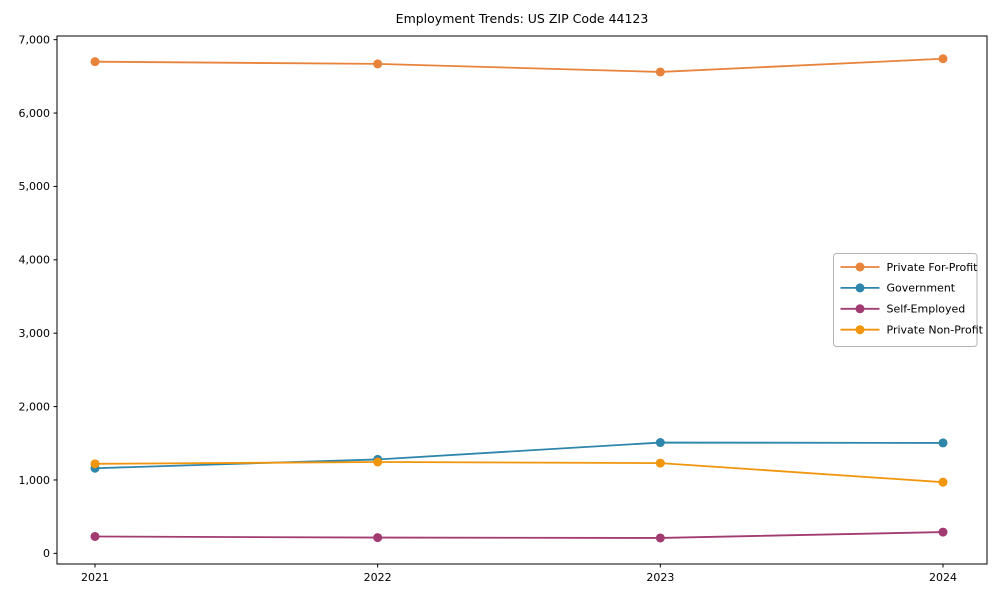 Image resolution: width=1000 pixels, height=600 pixels. I want to click on y-tick-label: 1,000, so click(35, 480).